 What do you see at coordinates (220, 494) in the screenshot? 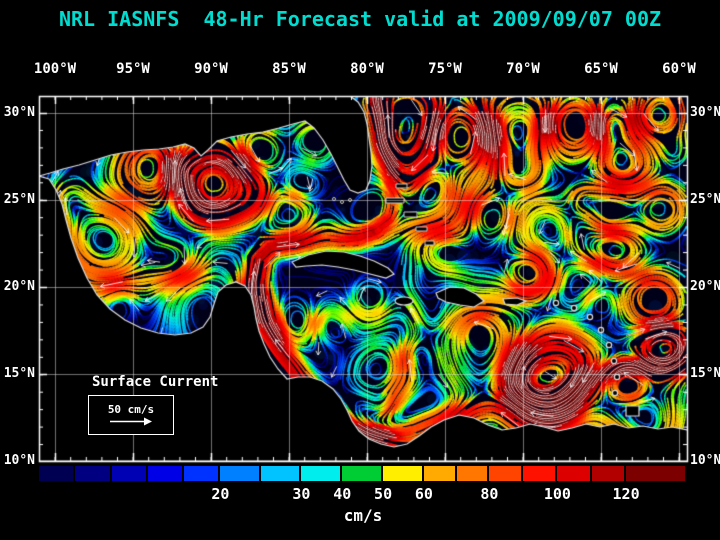
I see `colorbar-tick-label: 20` at bounding box center [220, 494].